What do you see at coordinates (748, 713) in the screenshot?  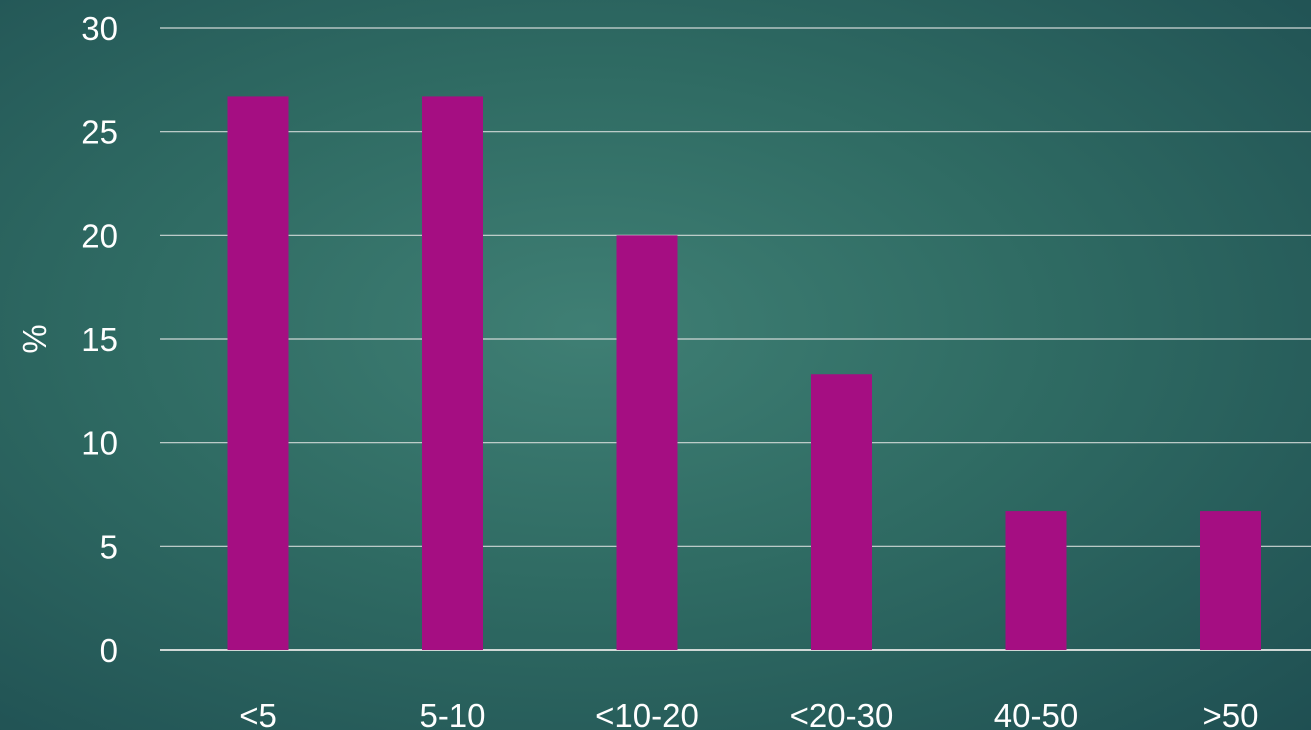 I see `x-axis-ticks: <5 5-10 <10-20 <20-30 40-50 >50` at bounding box center [748, 713].